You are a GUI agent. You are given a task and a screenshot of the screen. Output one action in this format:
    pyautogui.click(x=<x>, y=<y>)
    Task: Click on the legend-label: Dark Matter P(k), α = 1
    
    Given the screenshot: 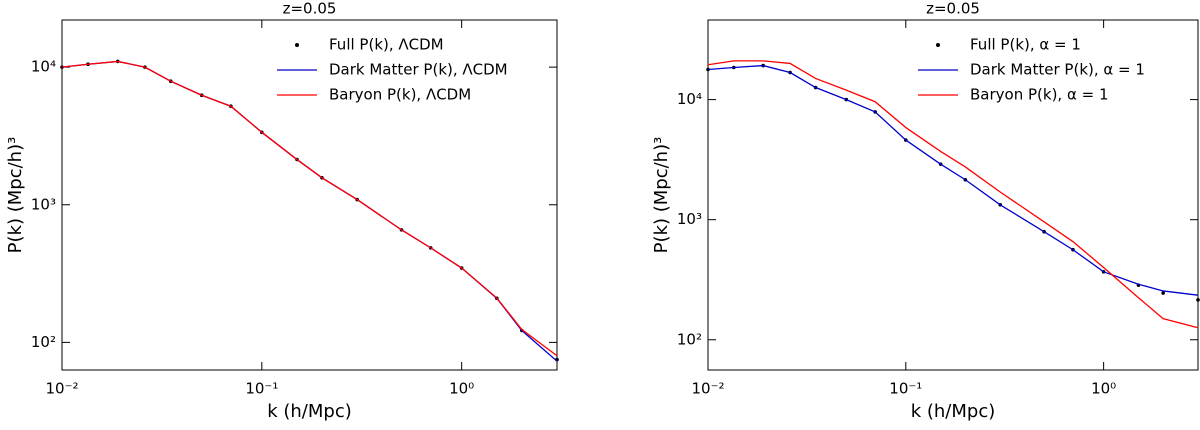 What is the action you would take?
    pyautogui.click(x=1057, y=70)
    